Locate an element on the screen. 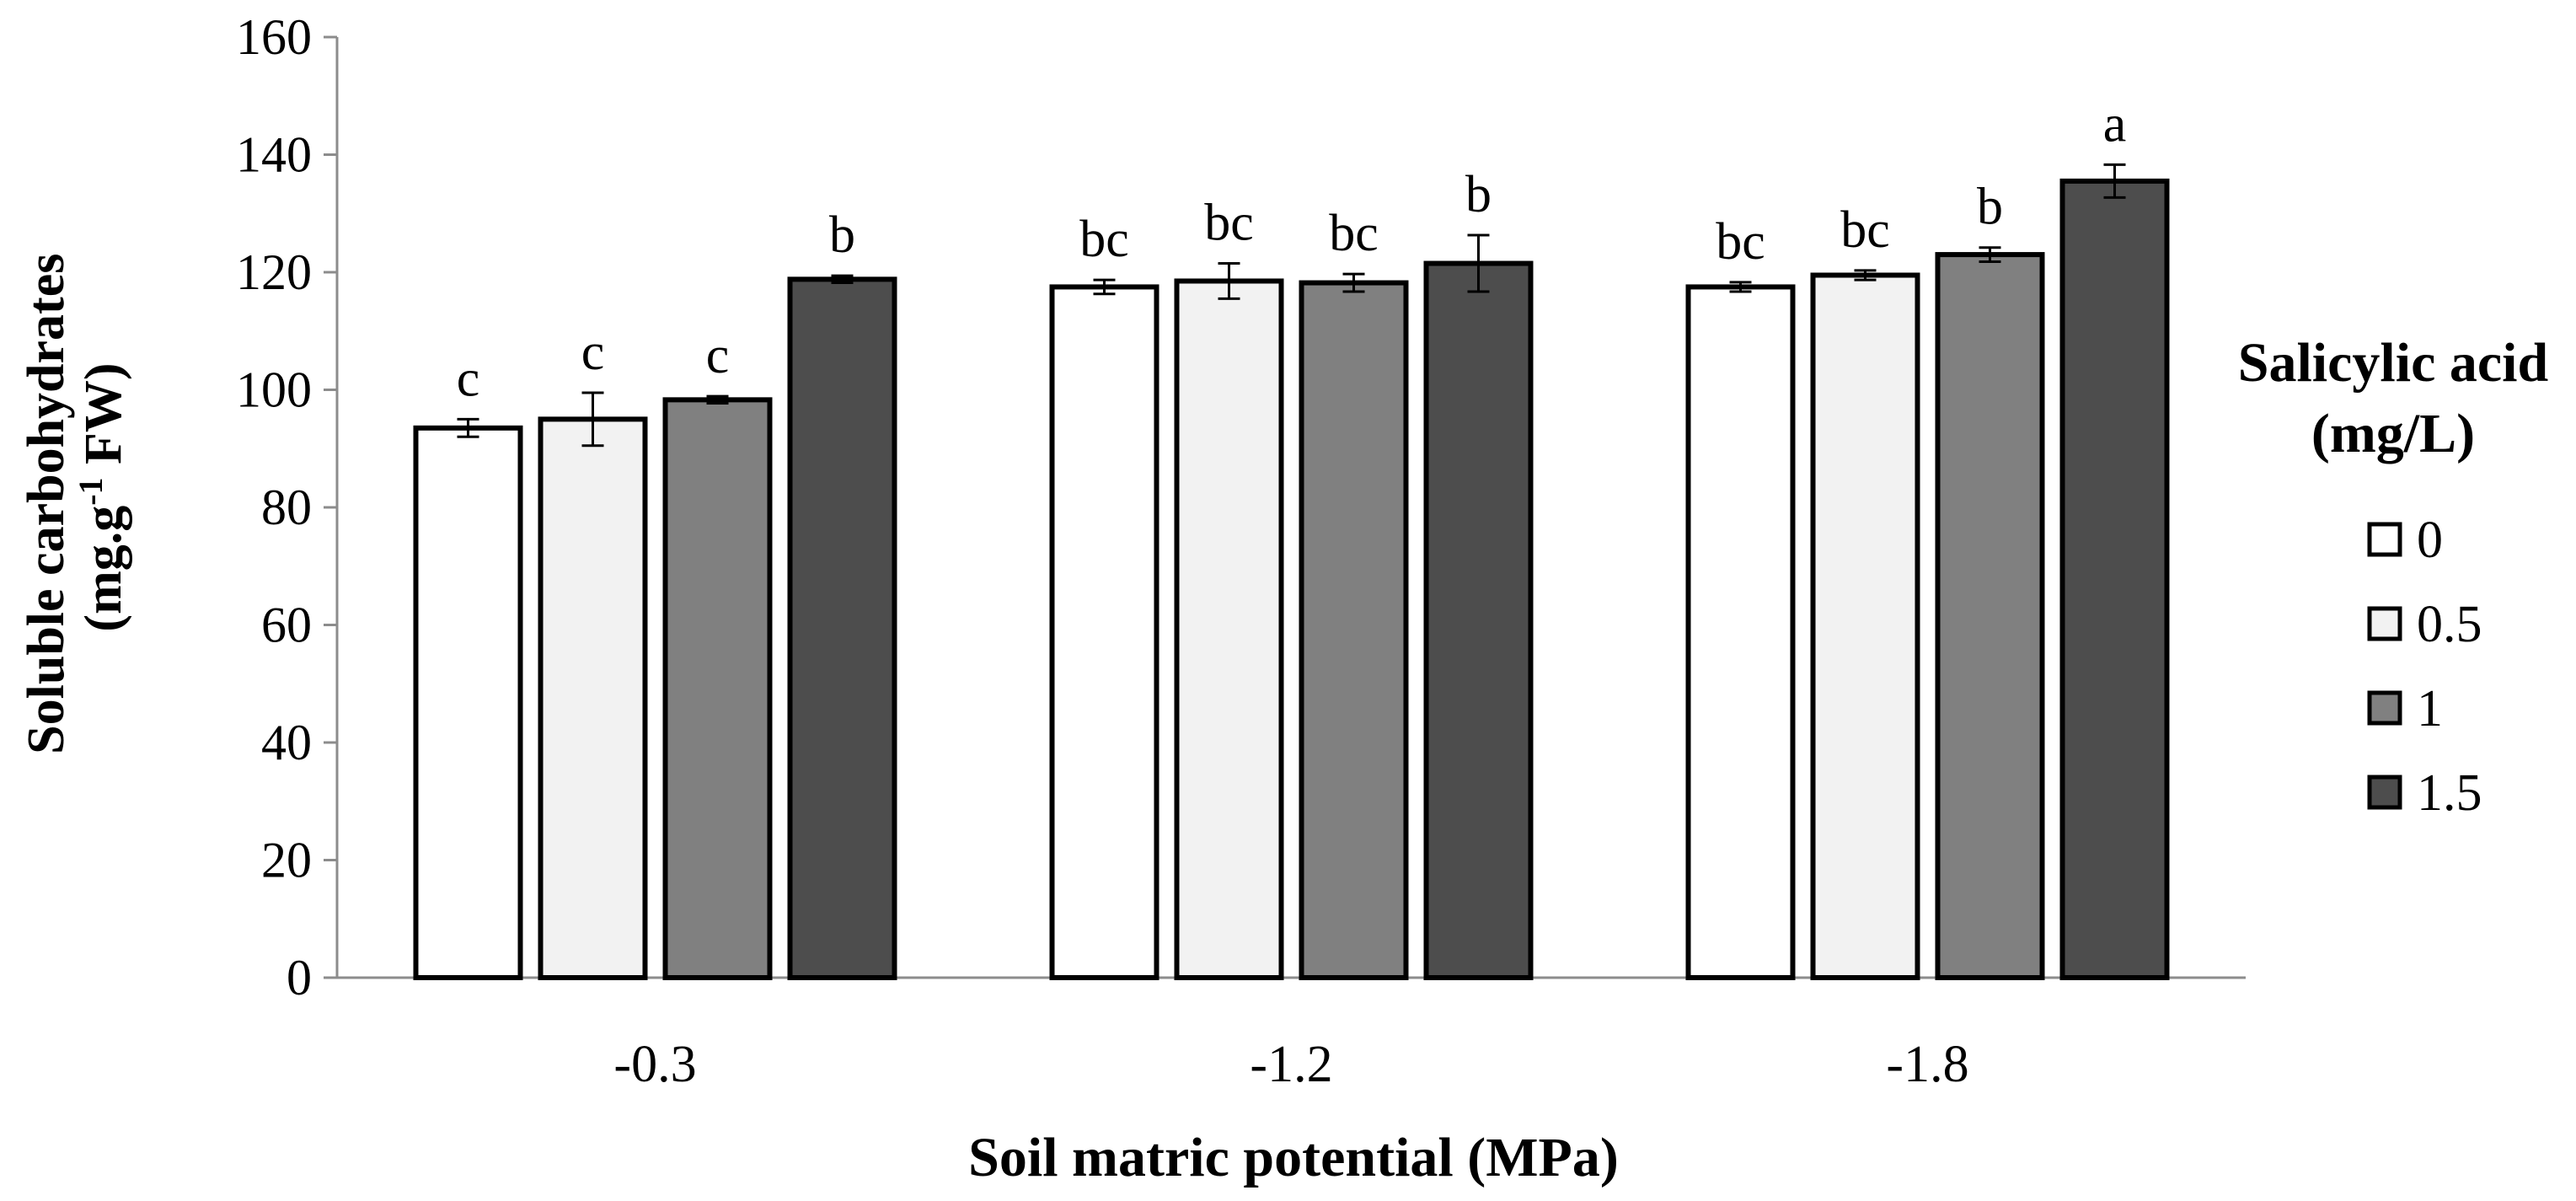  legend-label: 0 is located at coordinates (2430, 540).